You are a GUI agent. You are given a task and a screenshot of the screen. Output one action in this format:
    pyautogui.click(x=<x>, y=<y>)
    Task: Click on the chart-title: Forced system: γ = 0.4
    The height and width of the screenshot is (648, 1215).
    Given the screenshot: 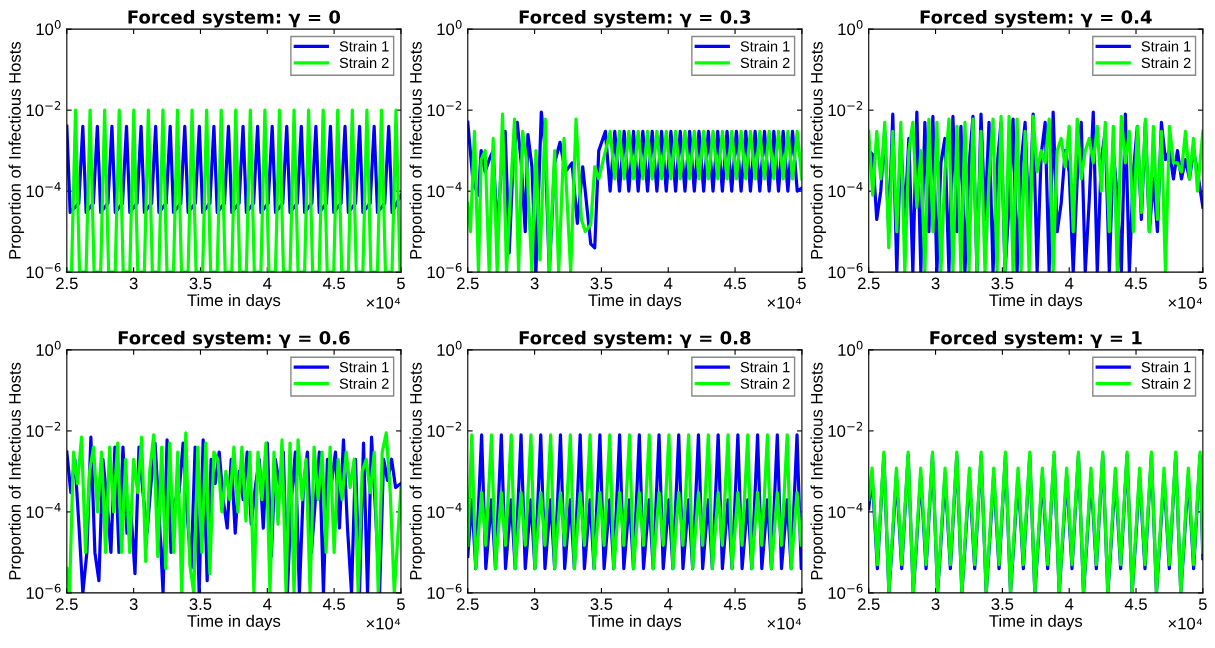 What is the action you would take?
    pyautogui.click(x=1036, y=18)
    